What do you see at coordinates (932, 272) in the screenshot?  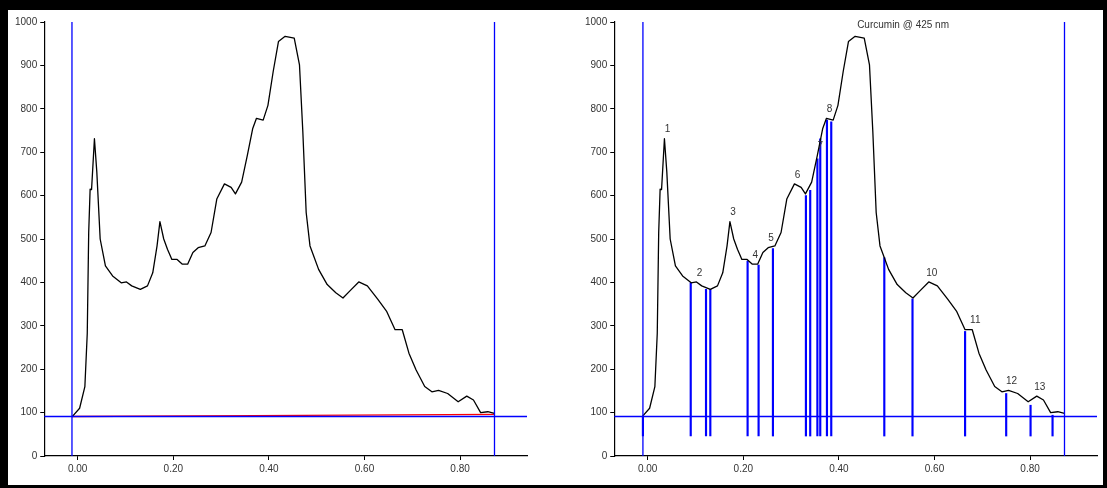 I see `annotation: 10` at bounding box center [932, 272].